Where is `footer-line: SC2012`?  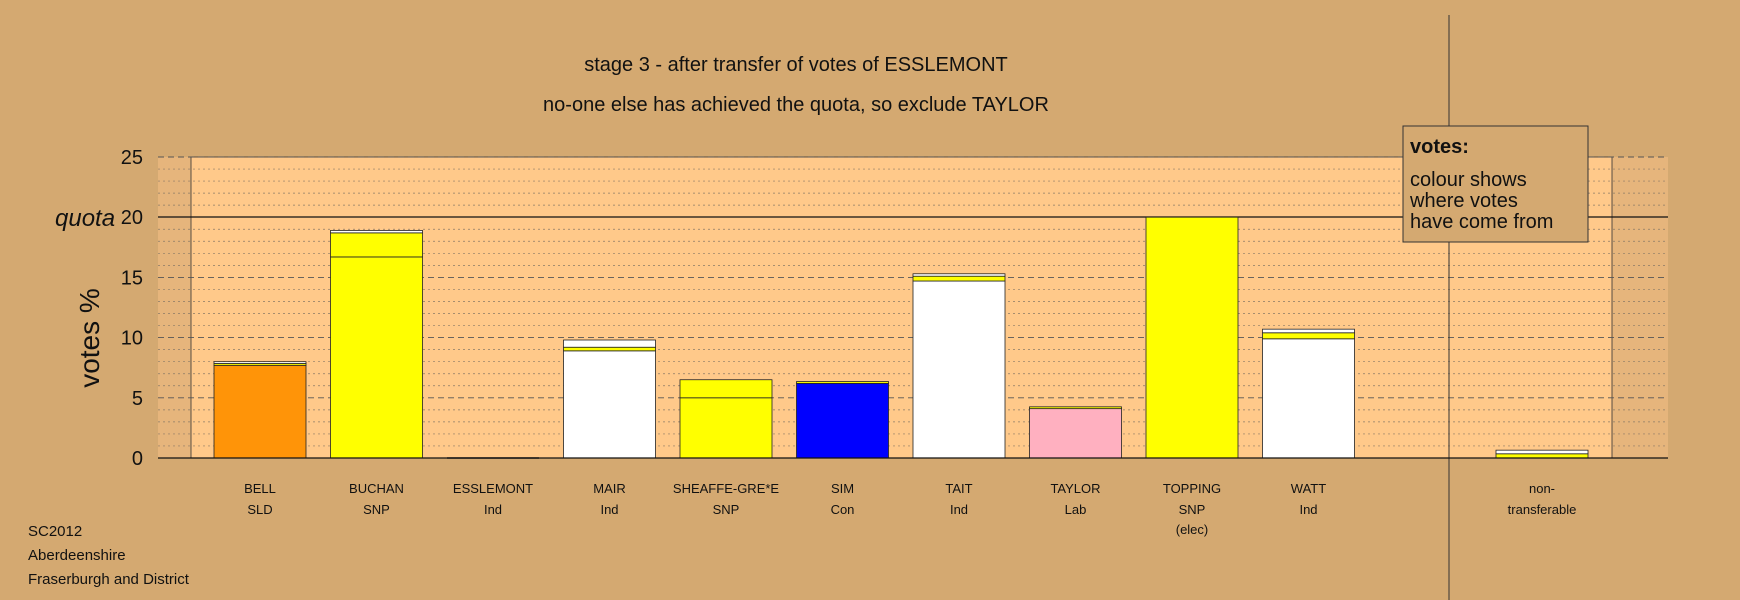
footer-line: SC2012 is located at coordinates (55, 531).